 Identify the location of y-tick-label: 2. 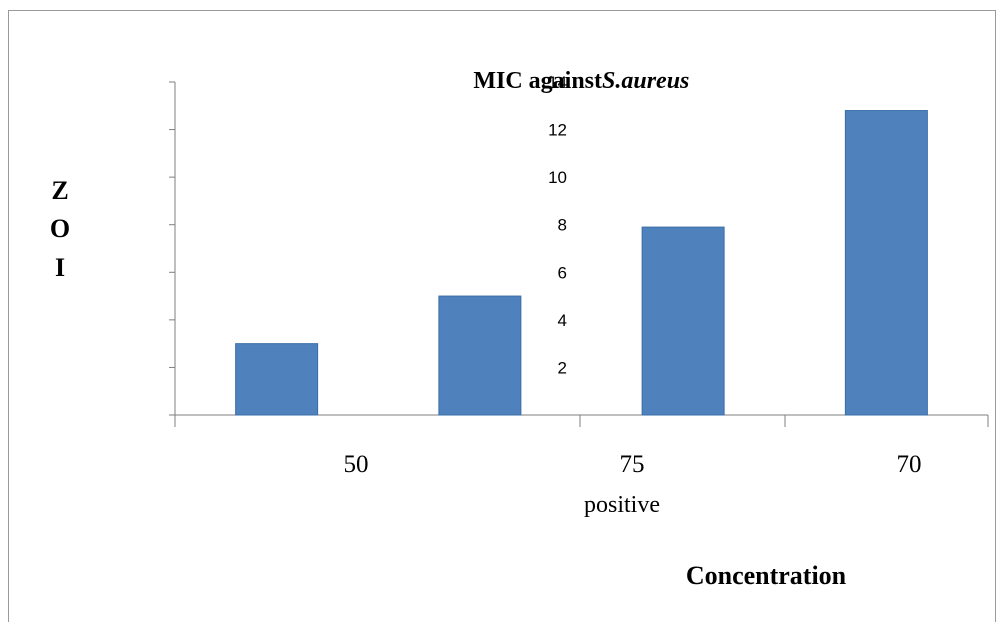
(562, 367).